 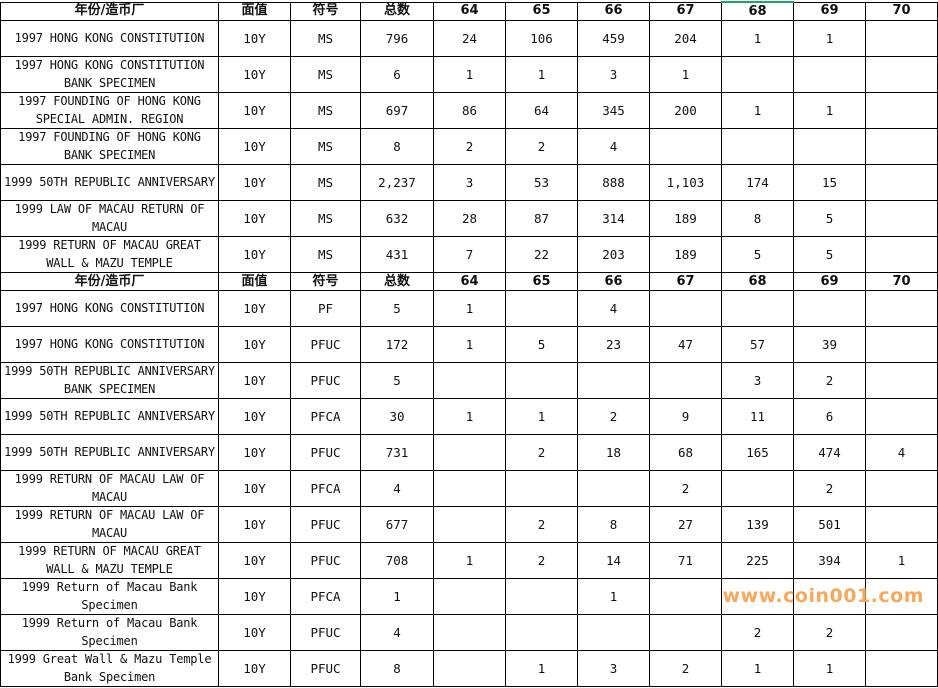 What do you see at coordinates (829, 560) in the screenshot?
I see `cell-grade-count: 394` at bounding box center [829, 560].